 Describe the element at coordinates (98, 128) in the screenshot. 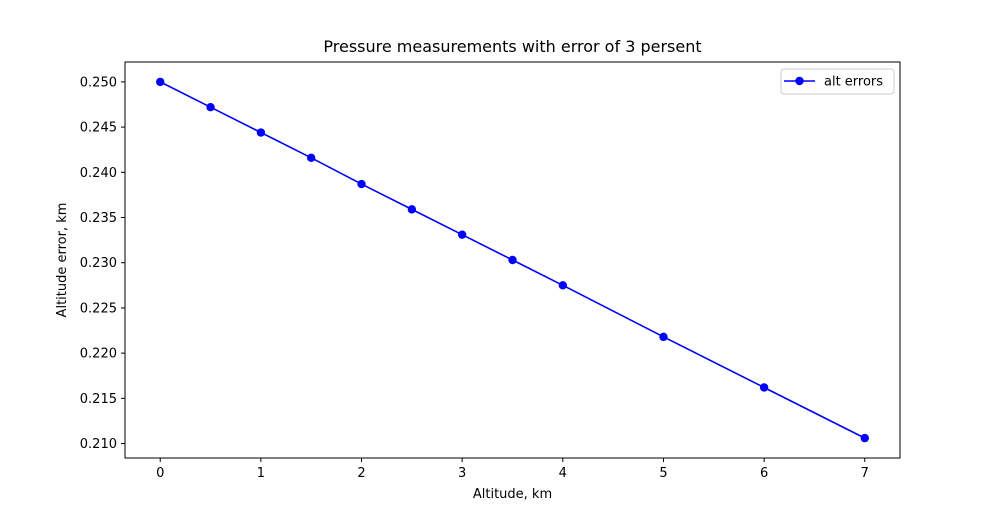

I see `y-tick-label: 0.245` at that location.